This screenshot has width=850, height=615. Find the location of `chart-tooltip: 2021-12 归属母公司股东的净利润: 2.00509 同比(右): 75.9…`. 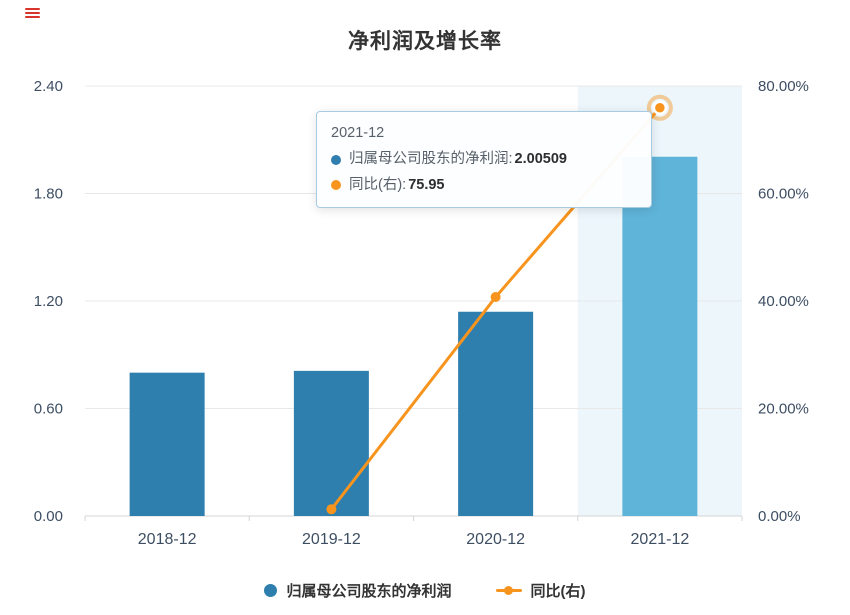

chart-tooltip: 2021-12 归属母公司股东的净利润: 2.00509 同比(右): 75.9… is located at coordinates (484, 160).